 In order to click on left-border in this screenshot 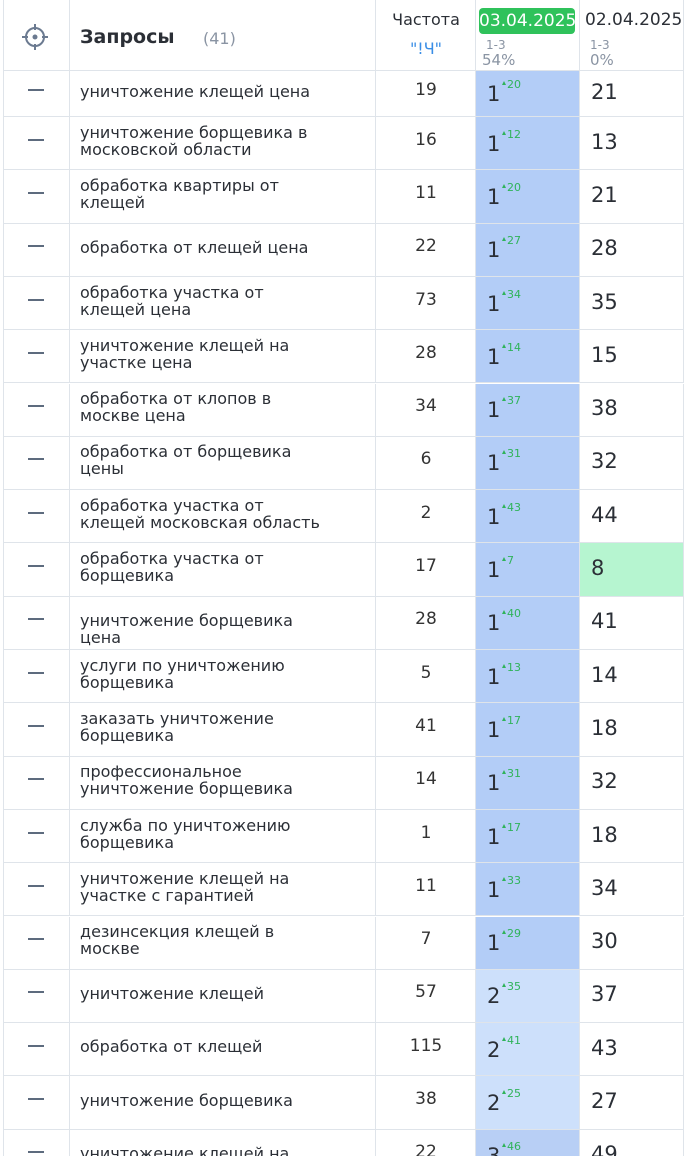, I will do `click(3, 578)`.